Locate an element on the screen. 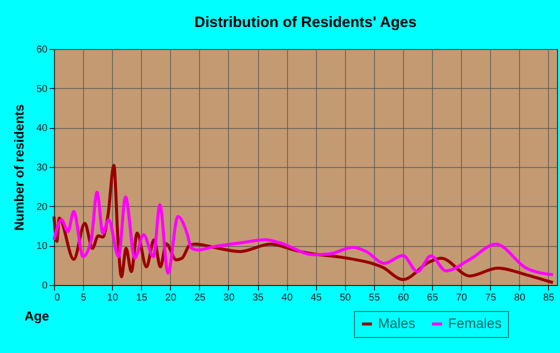 The height and width of the screenshot is (353, 560). x-tick-label: 60 is located at coordinates (404, 298).